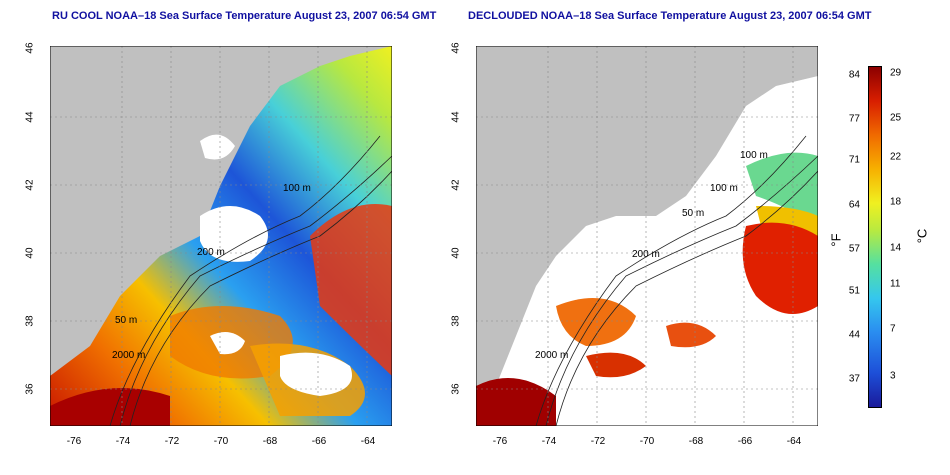  What do you see at coordinates (854, 379) in the screenshot?
I see `colorbar-tick-f: 37` at bounding box center [854, 379].